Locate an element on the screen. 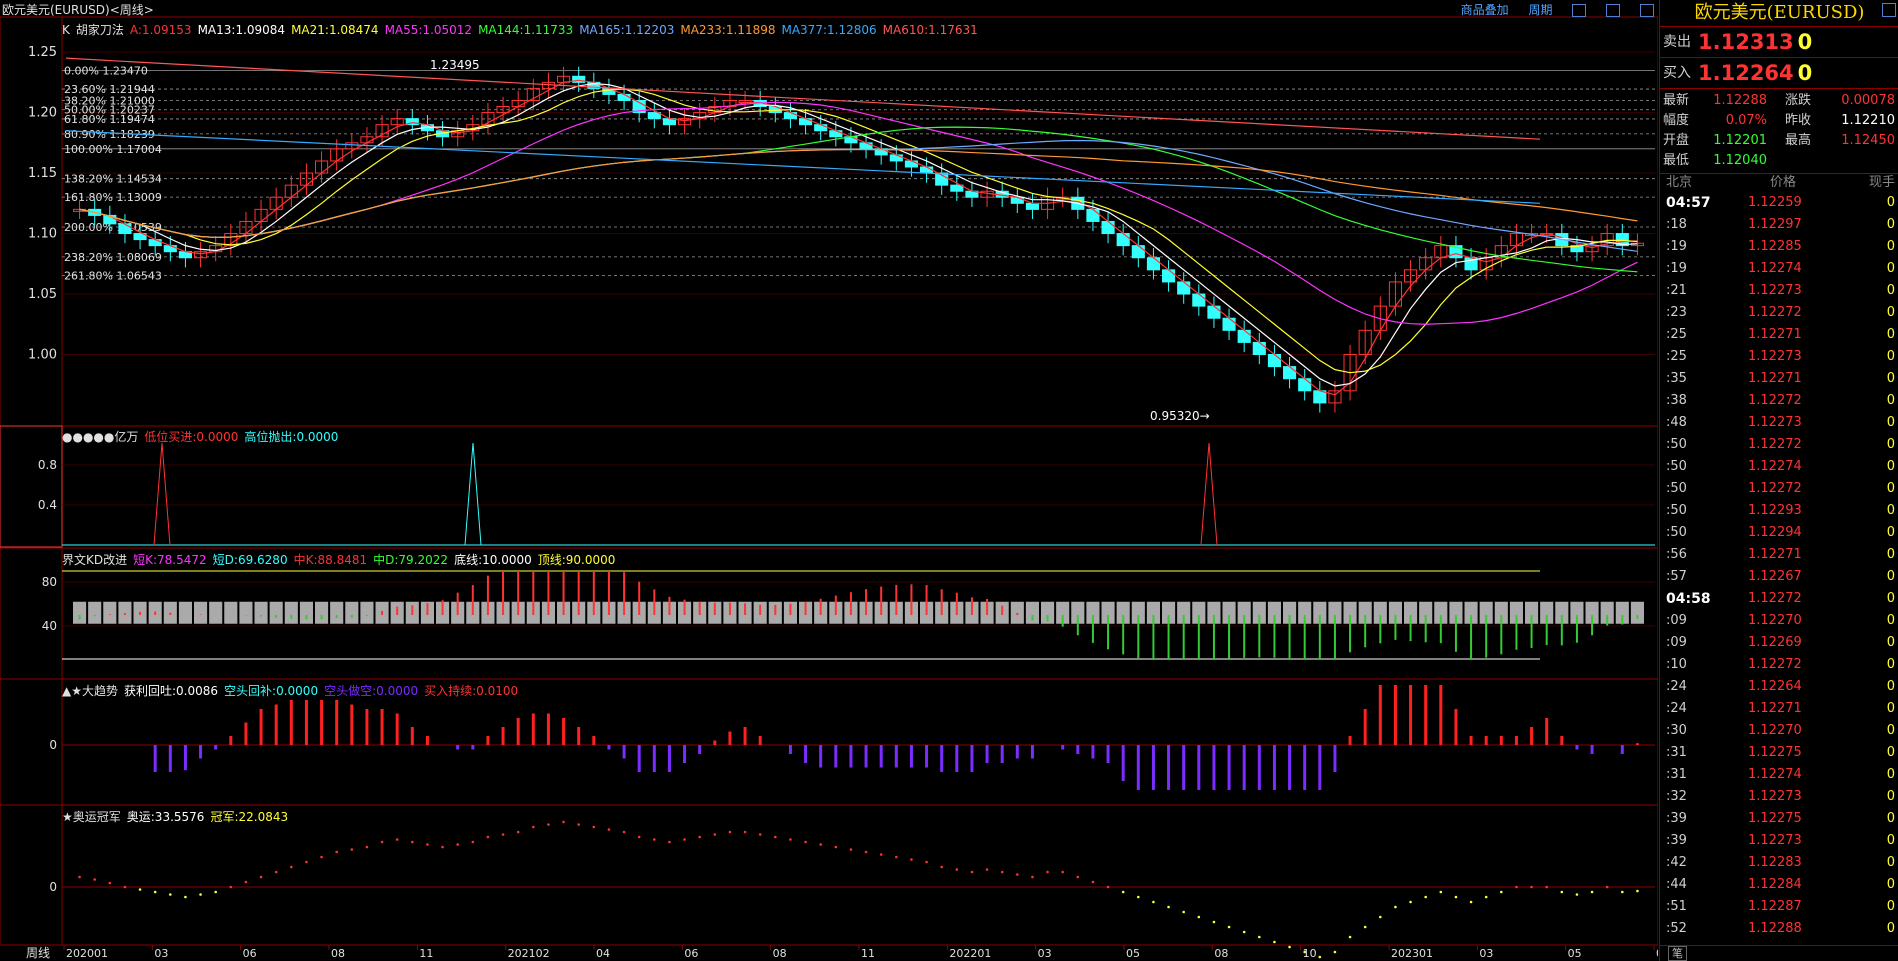 This screenshot has height=961, width=1898. tick-row: :32 1.12273 0 is located at coordinates (1780, 796).